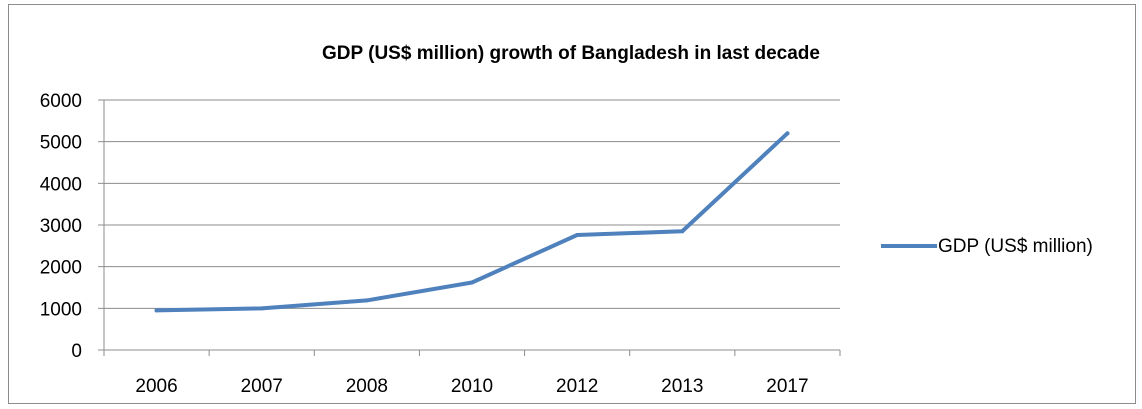 The image size is (1142, 409). Describe the element at coordinates (61, 226) in the screenshot. I see `y-tick-label: 3000` at that location.